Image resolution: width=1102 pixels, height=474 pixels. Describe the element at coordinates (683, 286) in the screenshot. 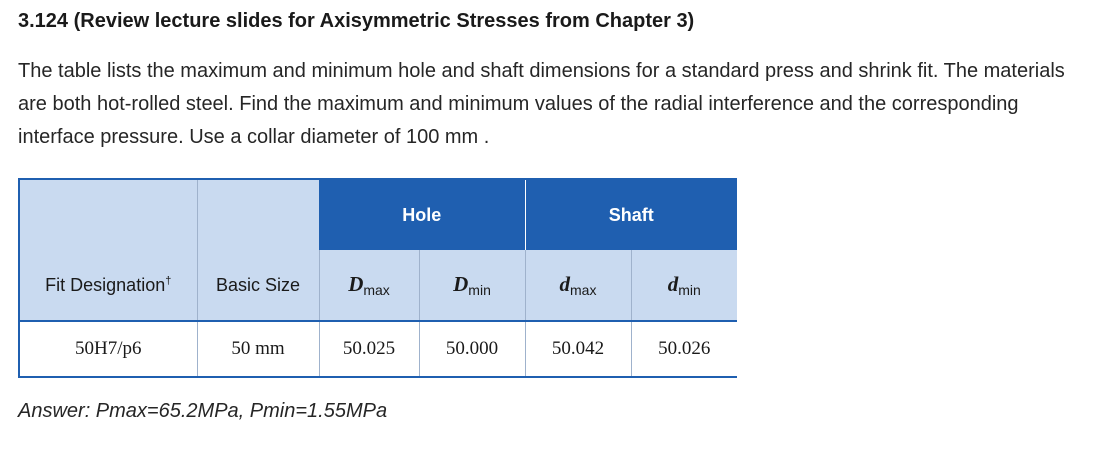

I see `shaft-min-header: dmin` at that location.